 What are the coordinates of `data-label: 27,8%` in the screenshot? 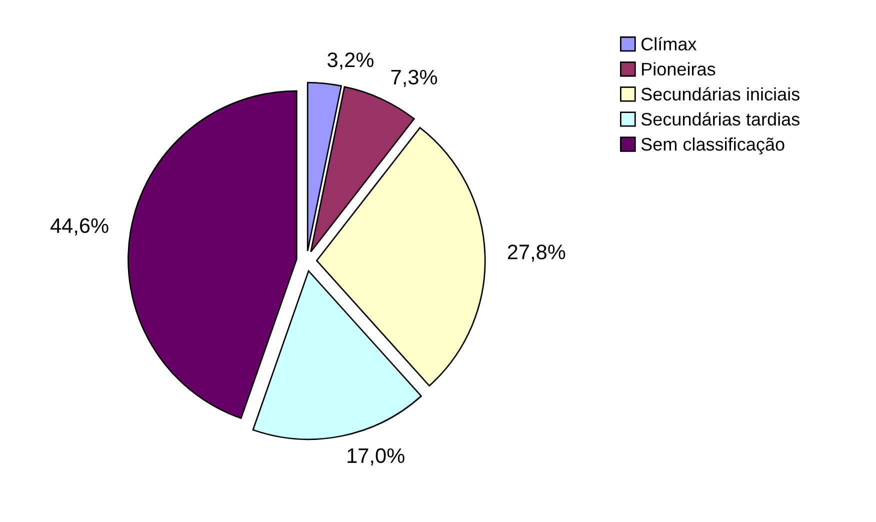 It's located at (537, 253).